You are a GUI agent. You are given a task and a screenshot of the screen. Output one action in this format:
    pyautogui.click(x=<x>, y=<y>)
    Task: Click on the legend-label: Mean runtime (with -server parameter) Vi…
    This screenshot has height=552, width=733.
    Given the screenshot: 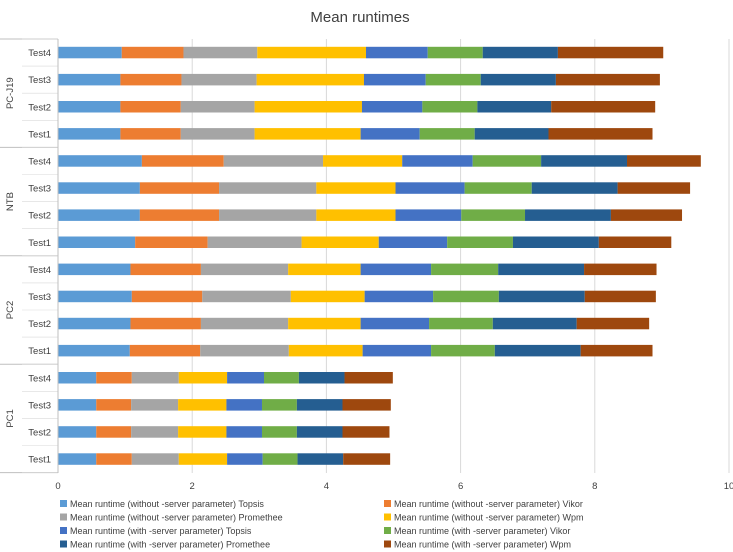 What is the action you would take?
    pyautogui.click(x=482, y=531)
    